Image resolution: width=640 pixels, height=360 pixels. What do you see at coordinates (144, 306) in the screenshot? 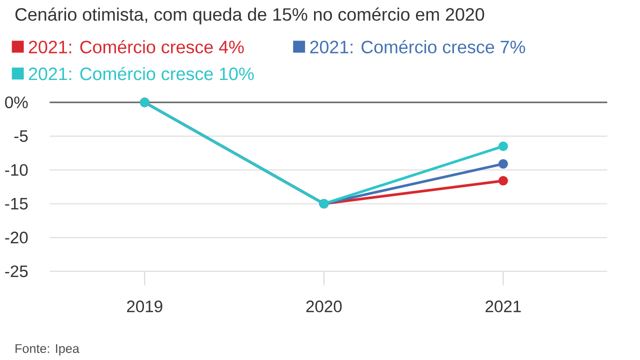
I see `x-tick-label: 2019` at bounding box center [144, 306].